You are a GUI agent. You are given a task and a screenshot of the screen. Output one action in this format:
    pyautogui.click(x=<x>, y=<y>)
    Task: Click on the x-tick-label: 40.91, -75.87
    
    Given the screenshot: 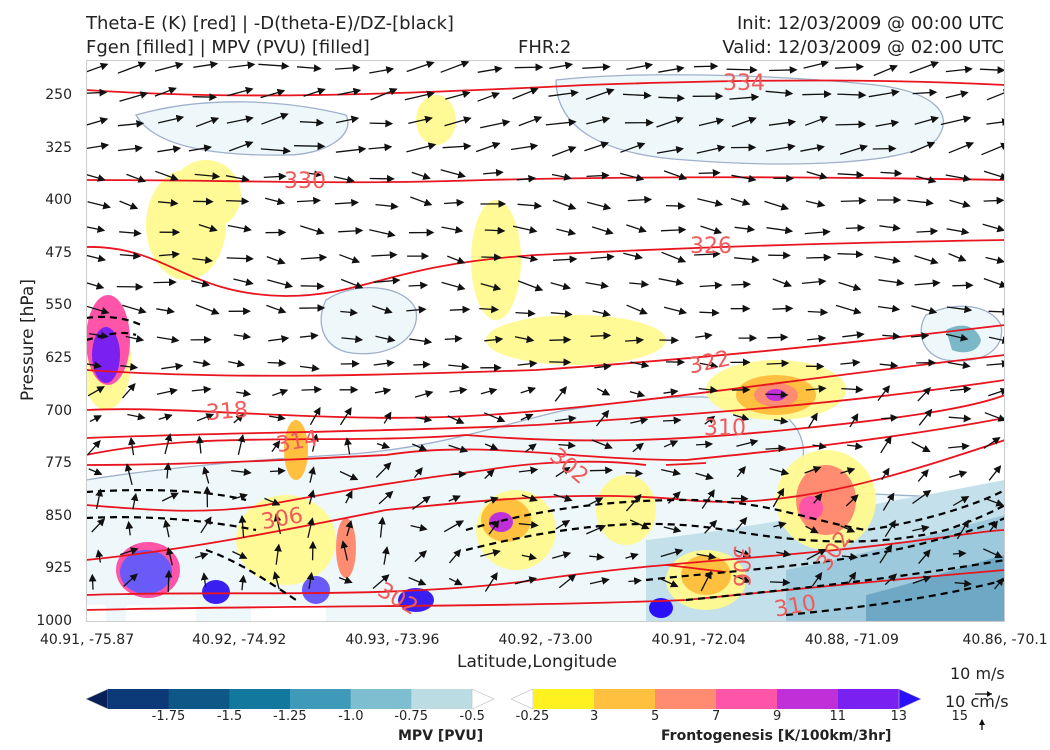 What is the action you would take?
    pyautogui.click(x=87, y=640)
    